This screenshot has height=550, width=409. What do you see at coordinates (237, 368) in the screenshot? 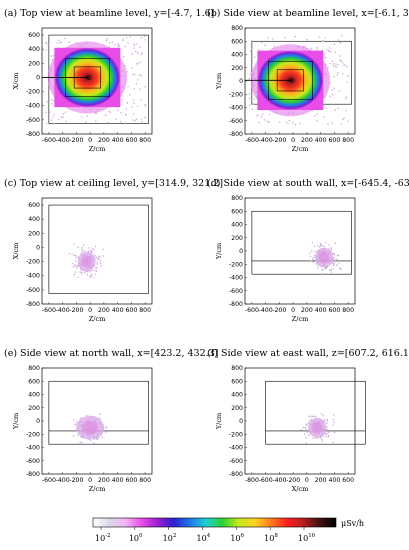
I see `y-tick-label: 800` at bounding box center [237, 368].